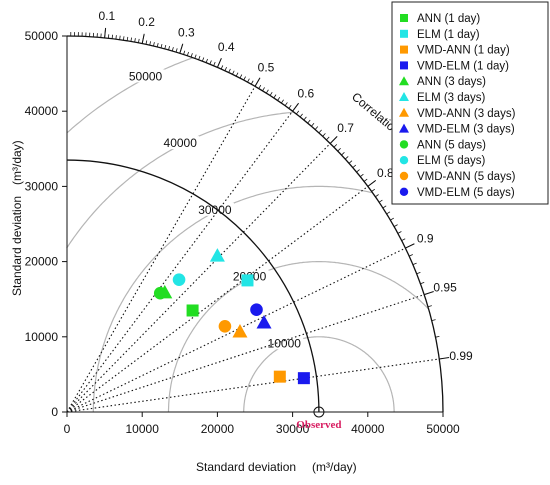 Image resolution: width=550 pixels, height=485 pixels. I want to click on y-tick-label: 30000, so click(42, 186).